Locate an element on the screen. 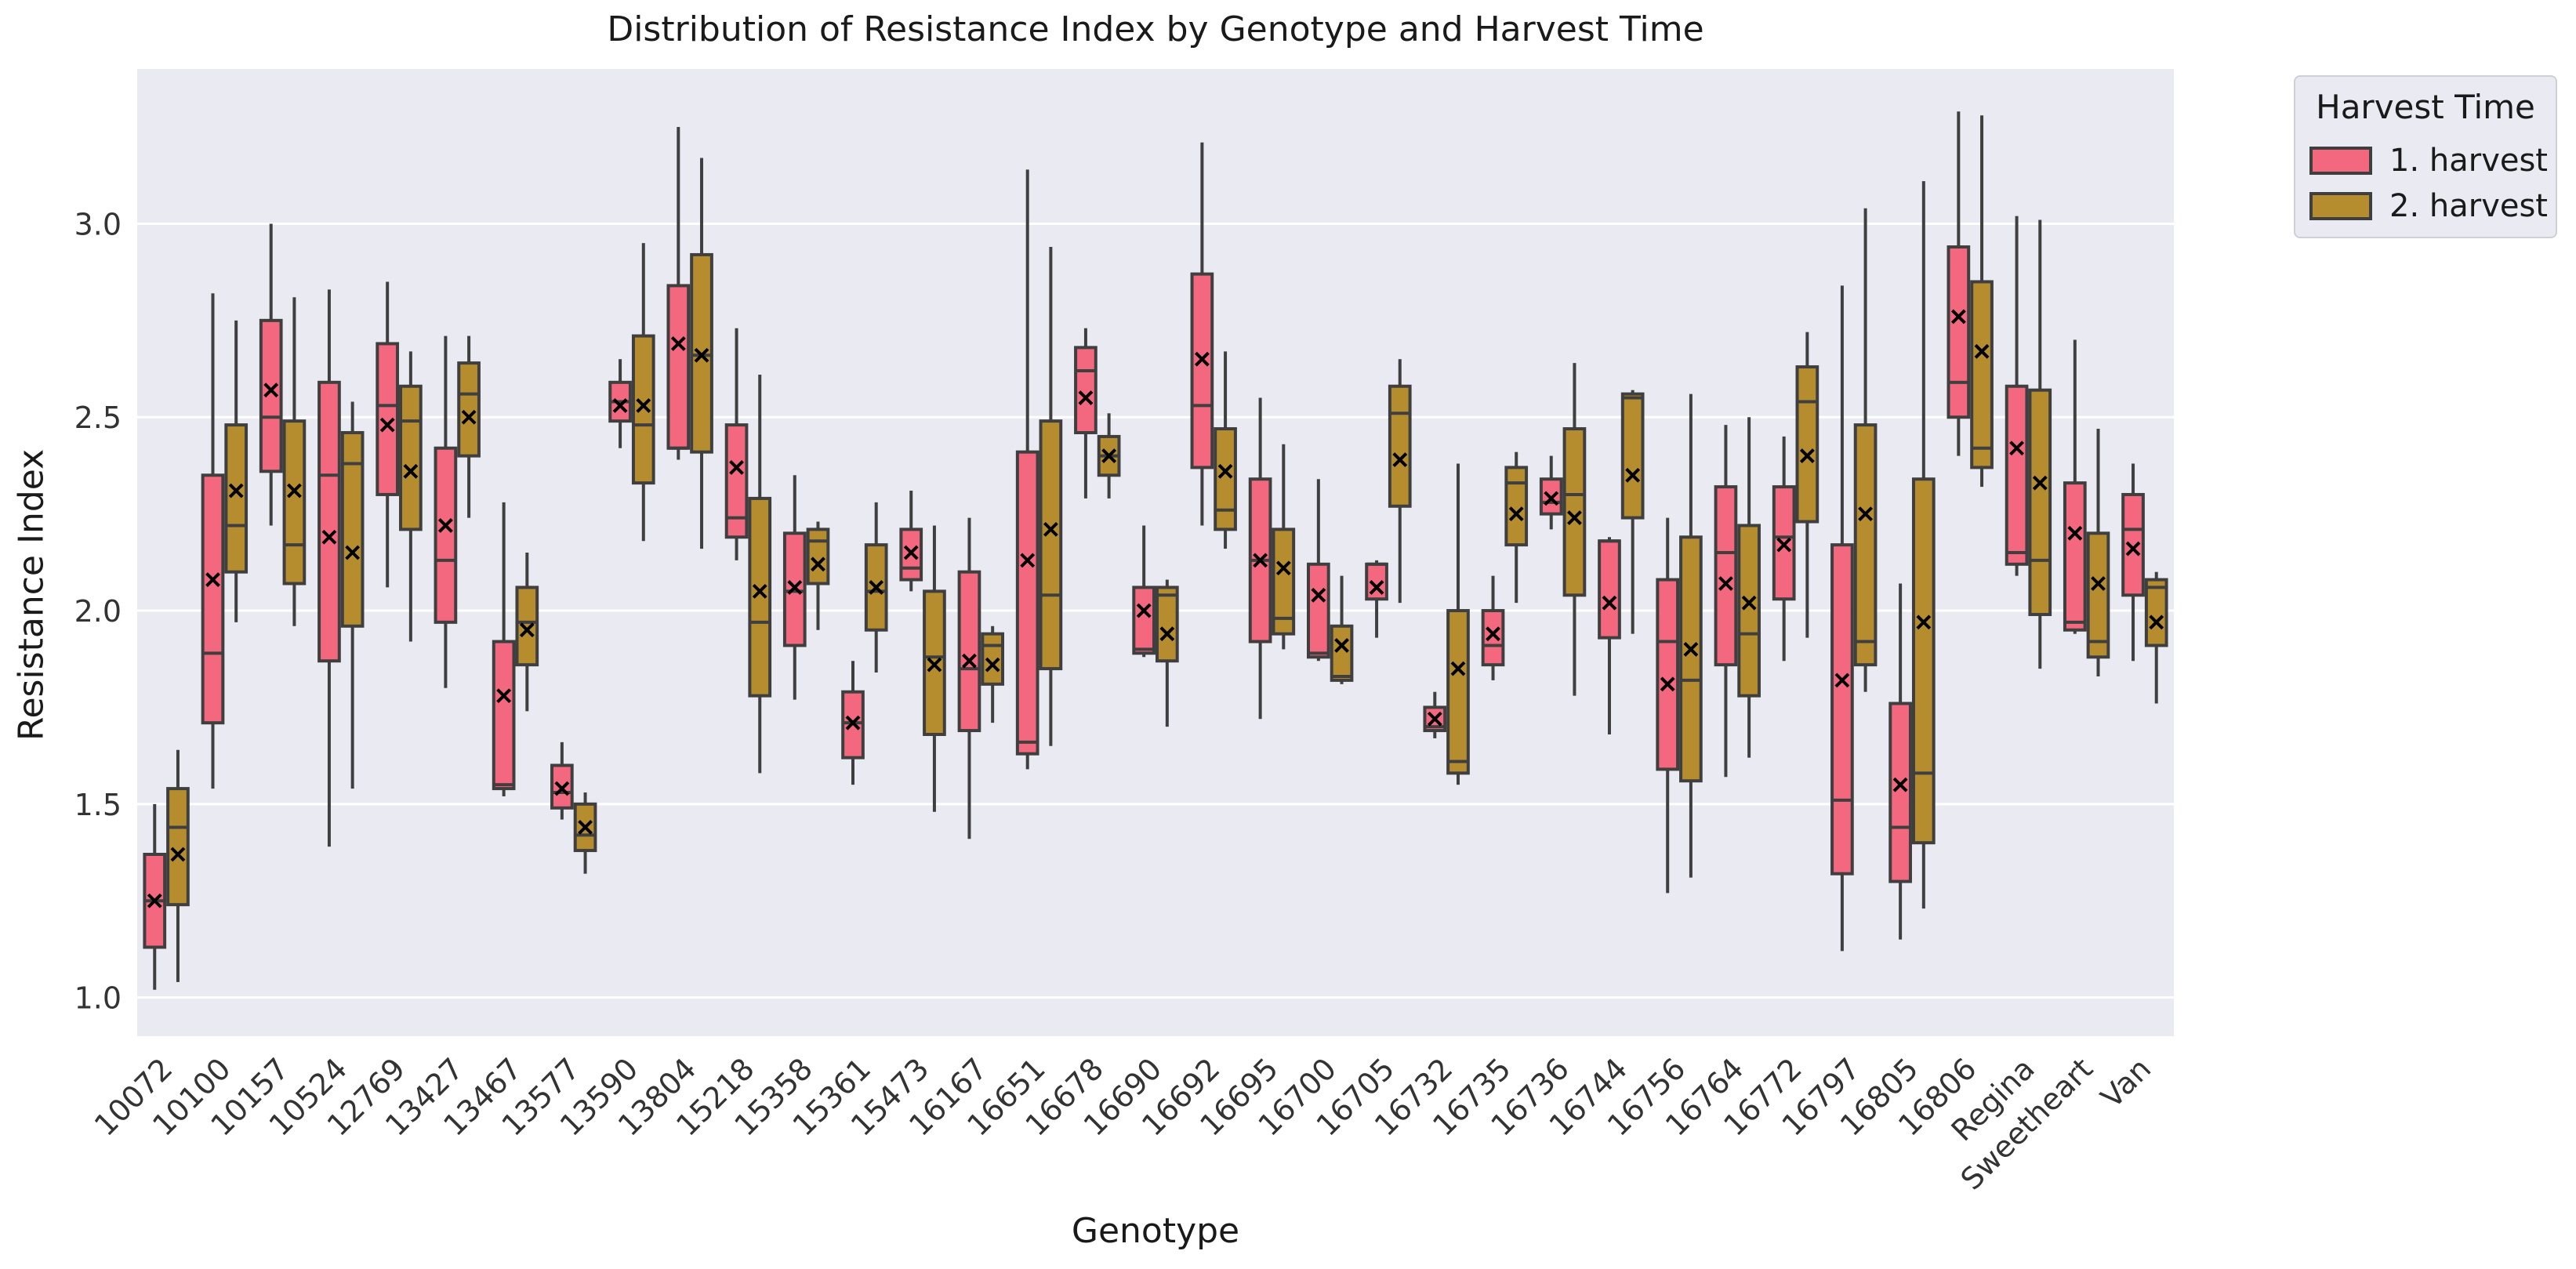 Image resolution: width=2576 pixels, height=1269 pixels. y-tick-labels: 1.0 1.5 2.0 2.5 3.0 is located at coordinates (98, 611).